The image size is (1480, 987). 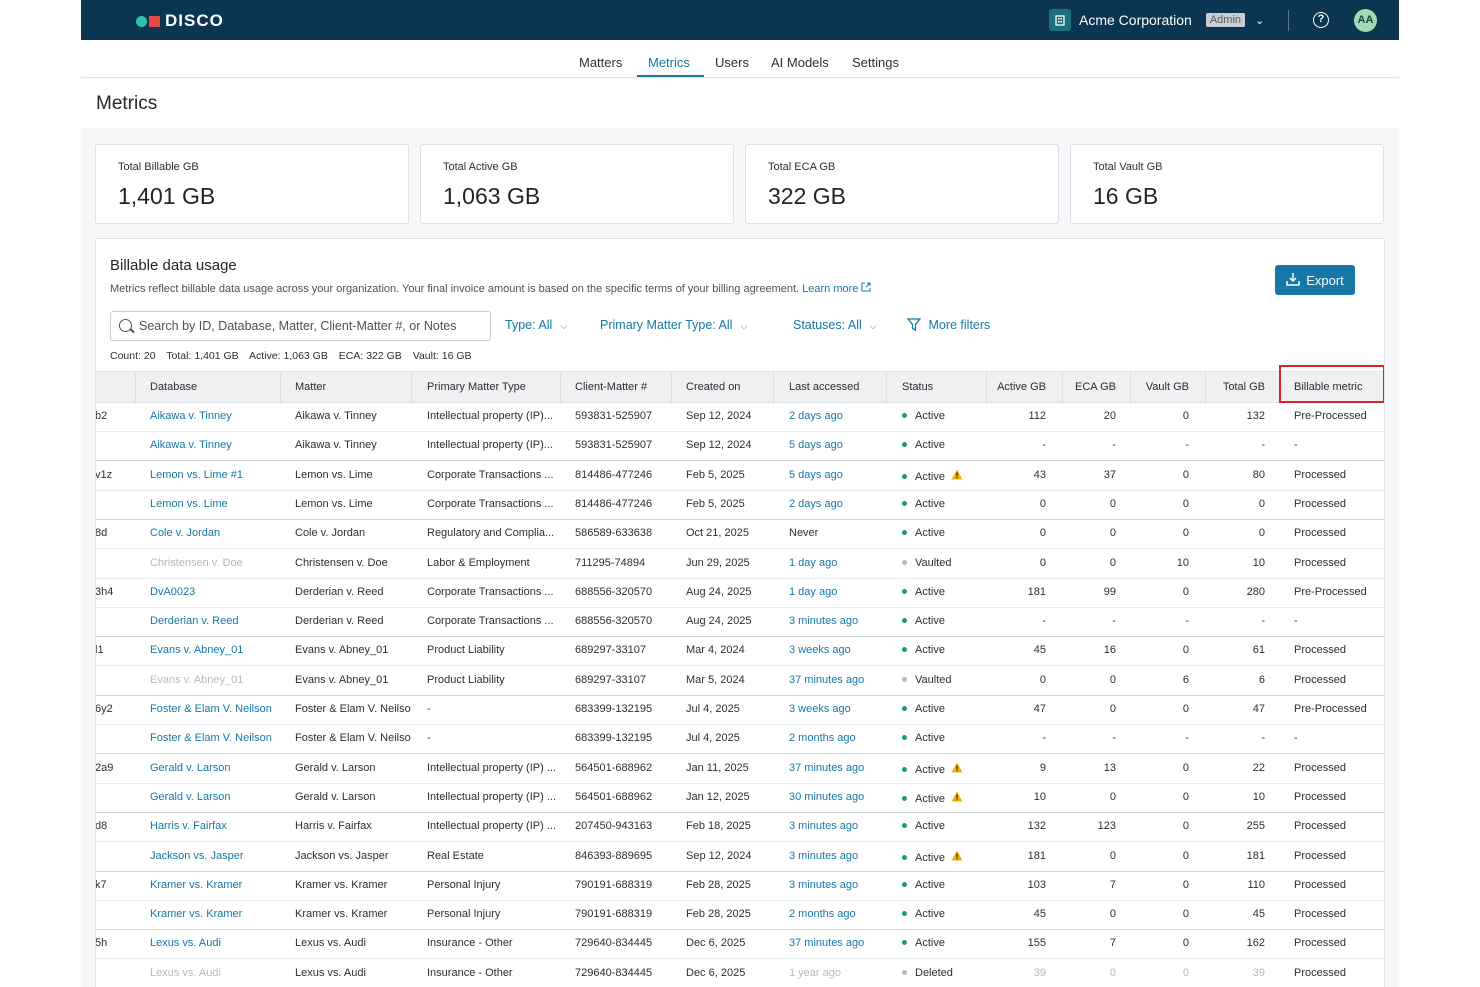 I want to click on column-header: Last accessed, so click(x=824, y=387).